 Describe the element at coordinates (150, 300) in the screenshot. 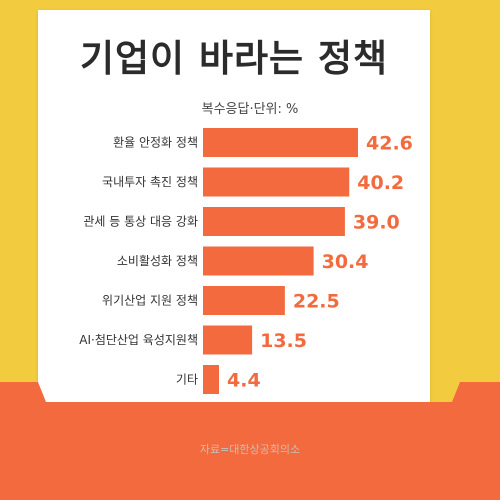

I see `category-label: 위기산업 지원 정책` at that location.